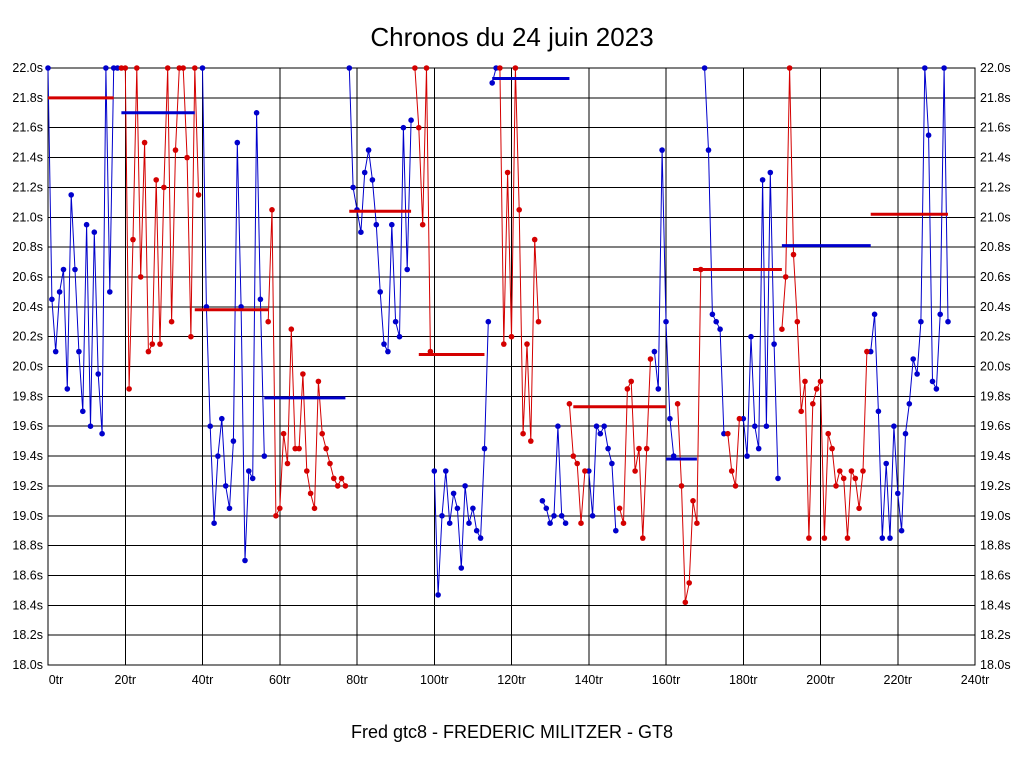 Image resolution: width=1024 pixels, height=768 pixels. Describe the element at coordinates (434, 680) in the screenshot. I see `x-axis-tick-label: 100tr` at that location.